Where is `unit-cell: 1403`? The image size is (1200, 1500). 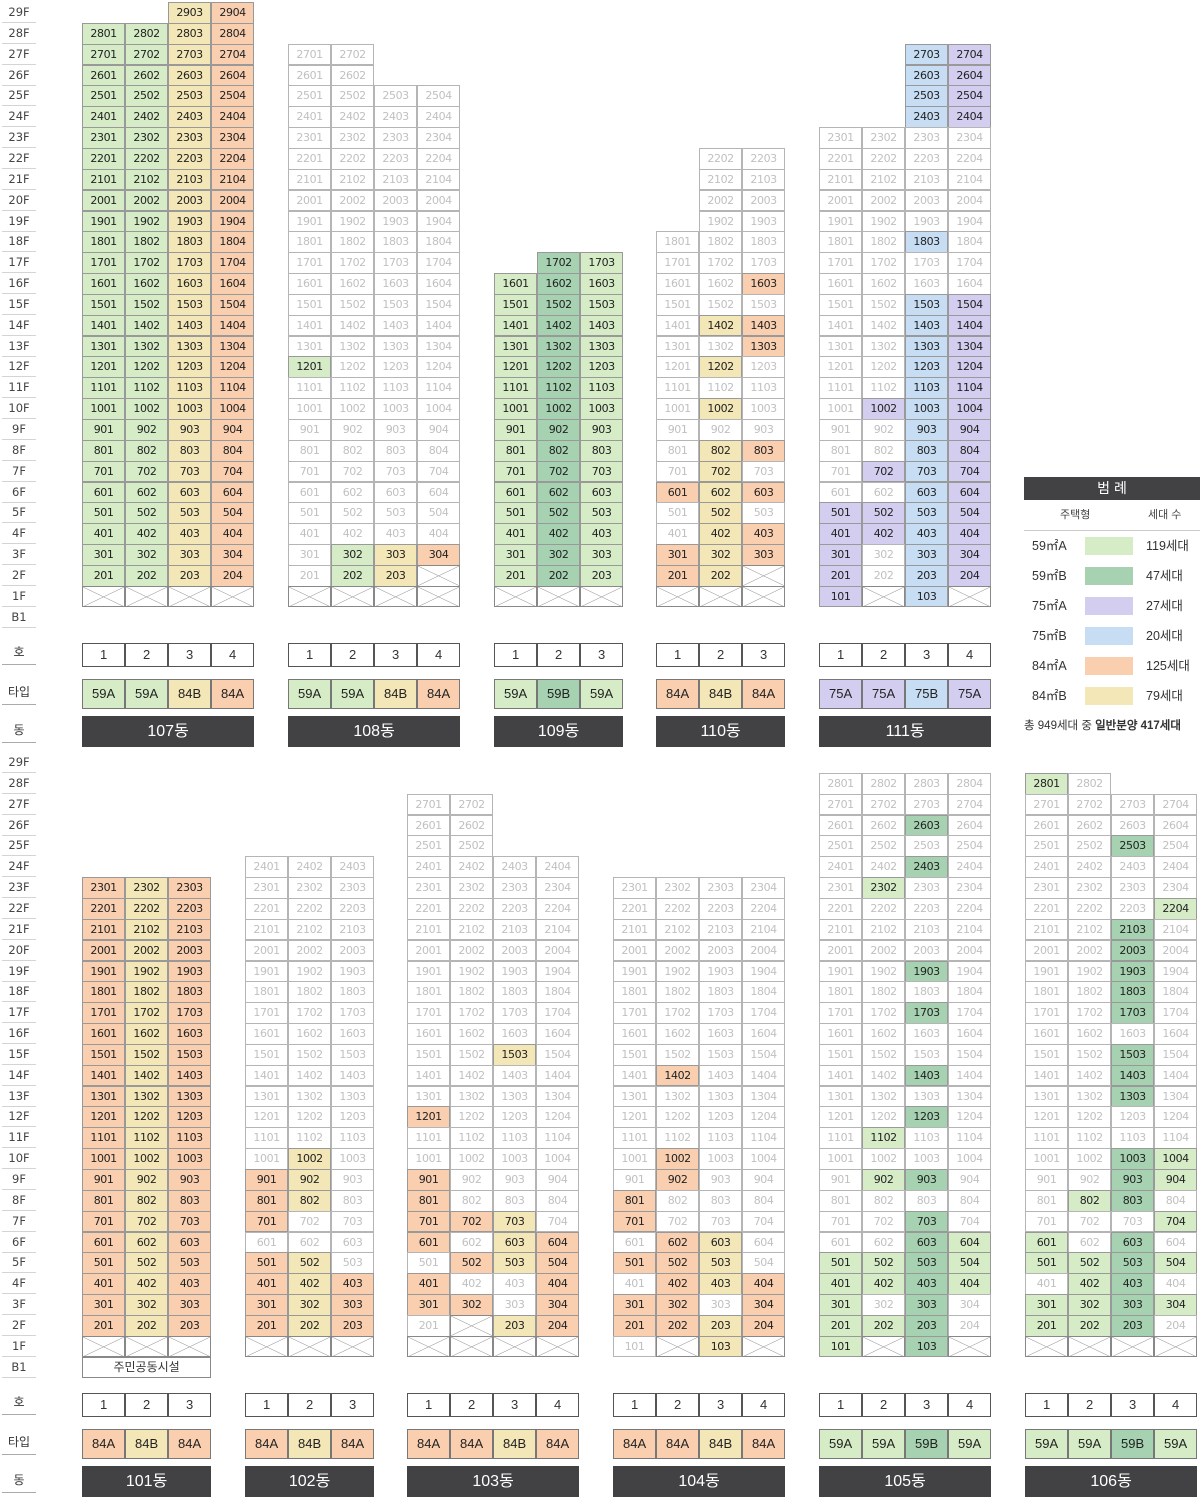 unit-cell: 1403 is located at coordinates (190, 1075).